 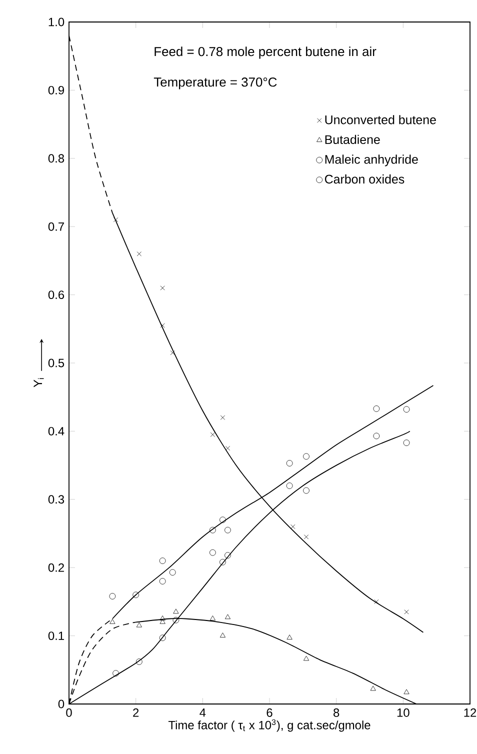 What do you see at coordinates (39, 383) in the screenshot?
I see `y-axis-title: Y$_{i}$` at bounding box center [39, 383].